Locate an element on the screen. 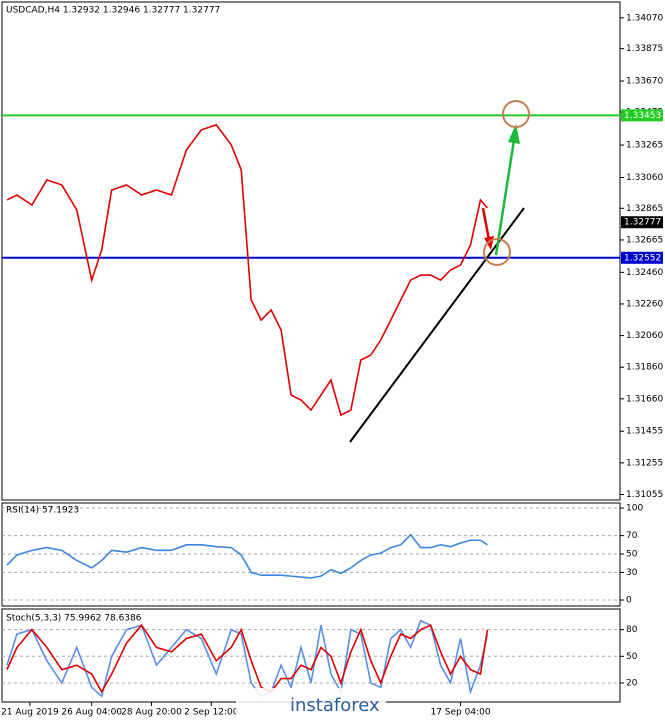 This screenshot has height=723, width=665. y-tick-label: 1.32060 is located at coordinates (644, 336).